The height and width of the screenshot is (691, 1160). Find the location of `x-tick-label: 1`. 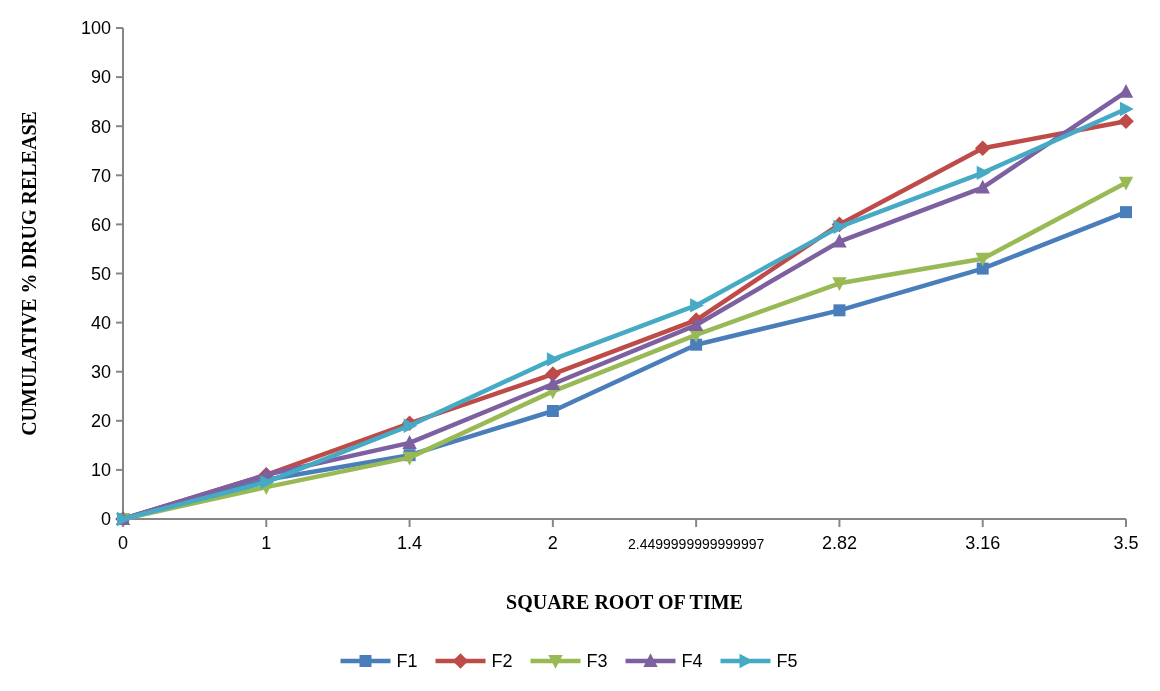

x-tick-label: 1 is located at coordinates (266, 543).